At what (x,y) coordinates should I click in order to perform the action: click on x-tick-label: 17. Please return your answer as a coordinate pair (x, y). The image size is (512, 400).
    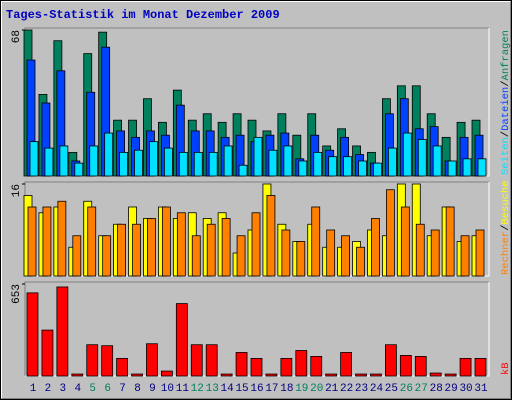
    Looking at the image, I should click on (271, 389).